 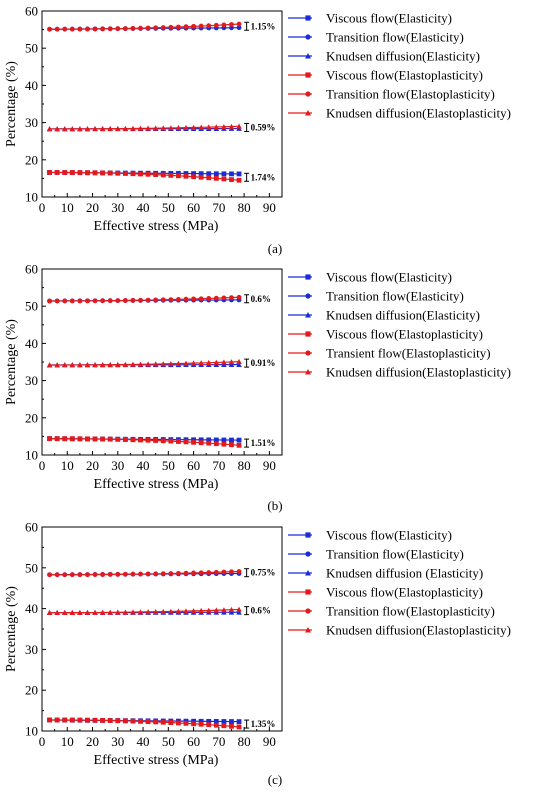 What do you see at coordinates (269, 741) in the screenshot?
I see `x-tick-label: 90` at bounding box center [269, 741].